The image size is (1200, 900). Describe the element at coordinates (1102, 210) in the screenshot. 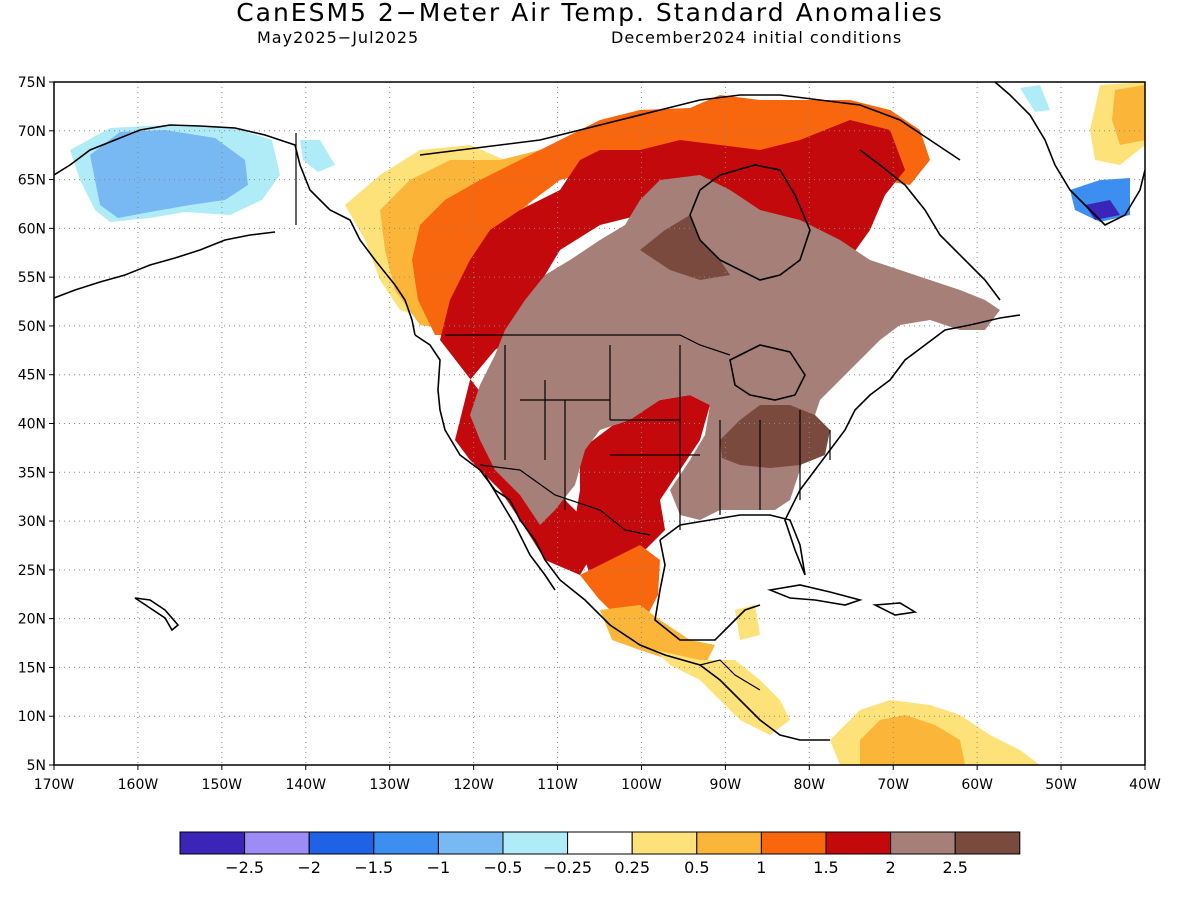

I see `greenland-cool-strong` at that location.